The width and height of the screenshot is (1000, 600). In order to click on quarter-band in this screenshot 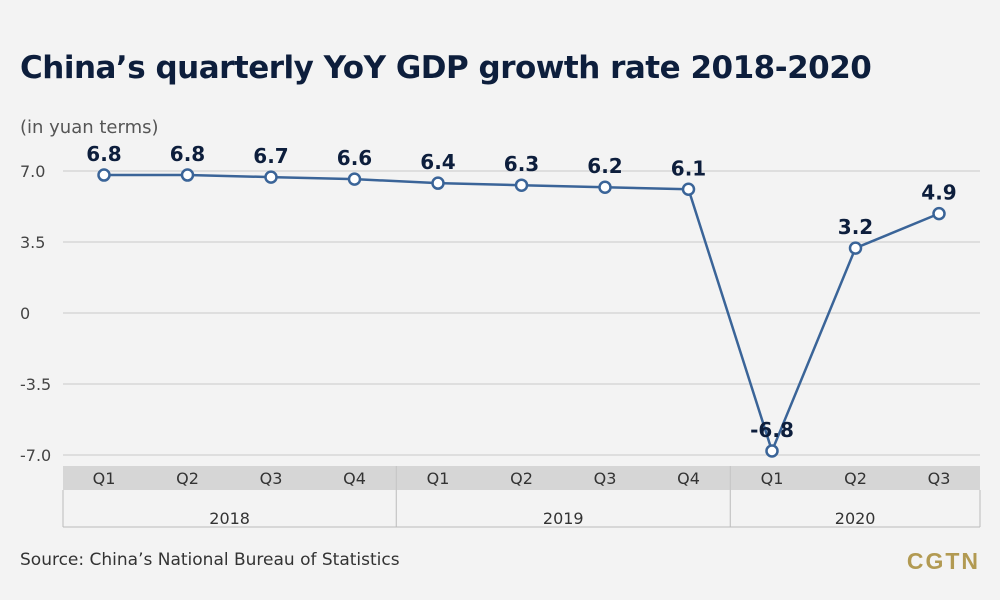, I will do `click(521, 478)`.